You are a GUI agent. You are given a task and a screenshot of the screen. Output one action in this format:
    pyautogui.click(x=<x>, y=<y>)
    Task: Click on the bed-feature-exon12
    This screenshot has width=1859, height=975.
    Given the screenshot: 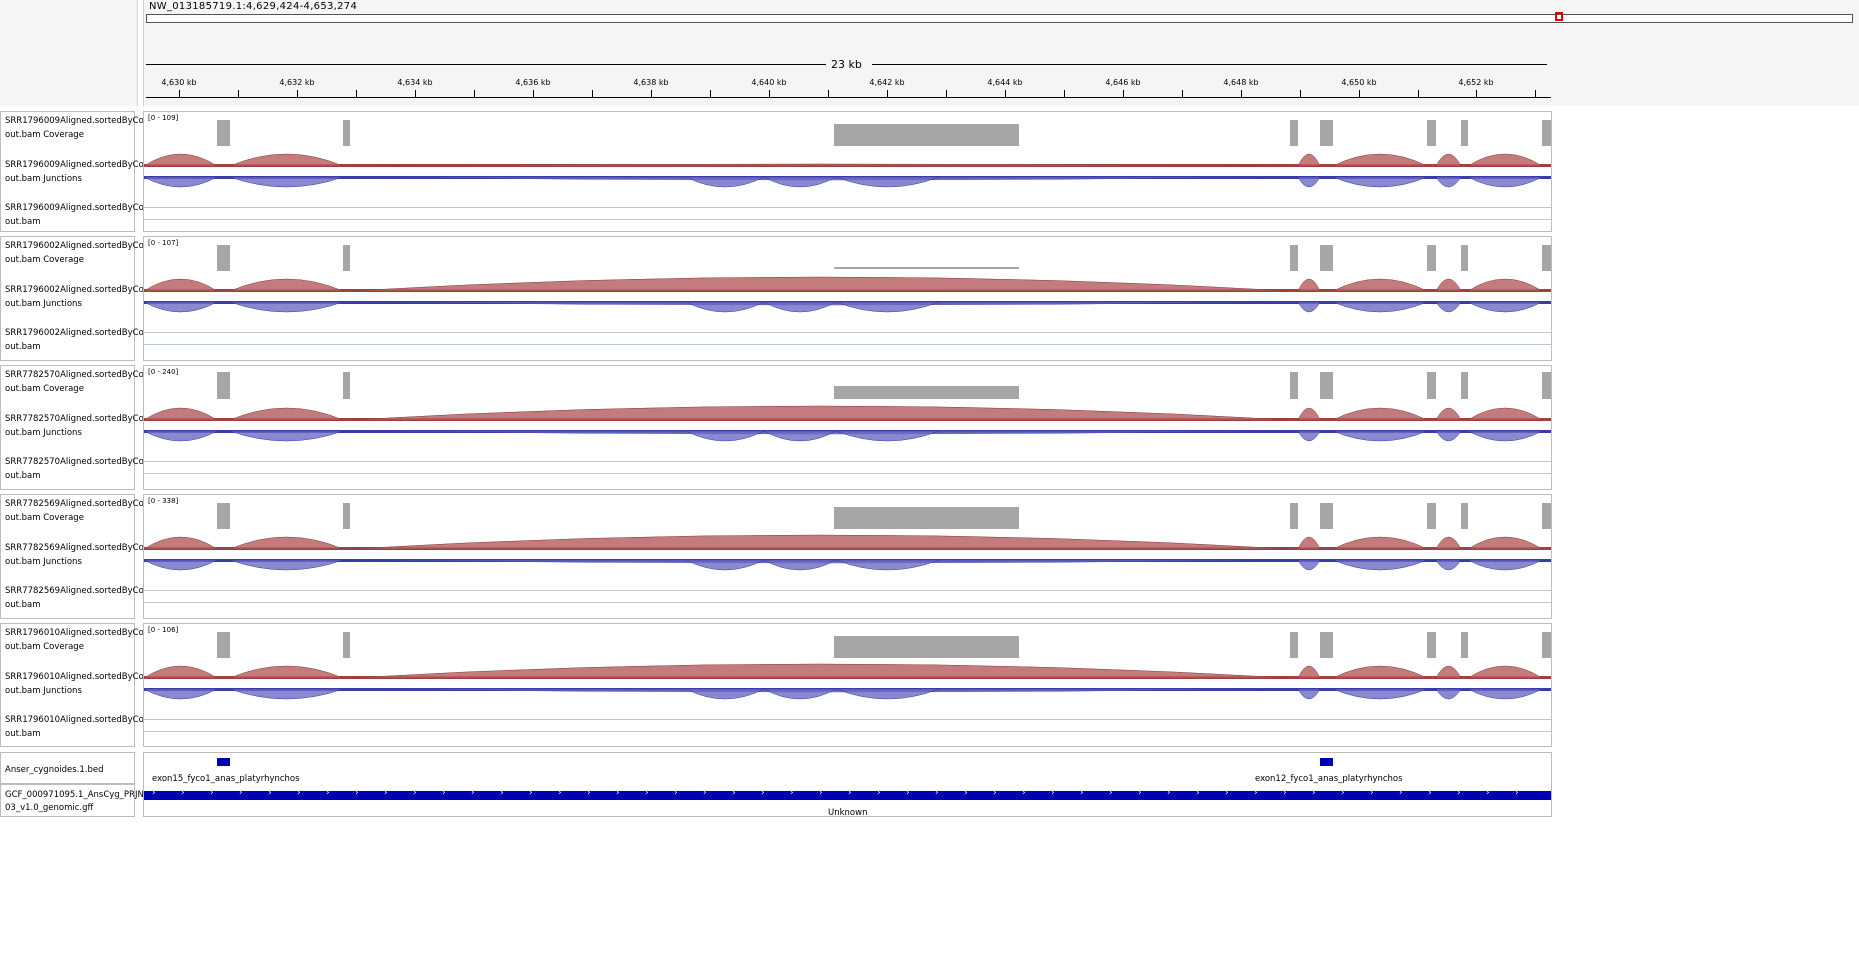 What is the action you would take?
    pyautogui.click(x=1326, y=762)
    